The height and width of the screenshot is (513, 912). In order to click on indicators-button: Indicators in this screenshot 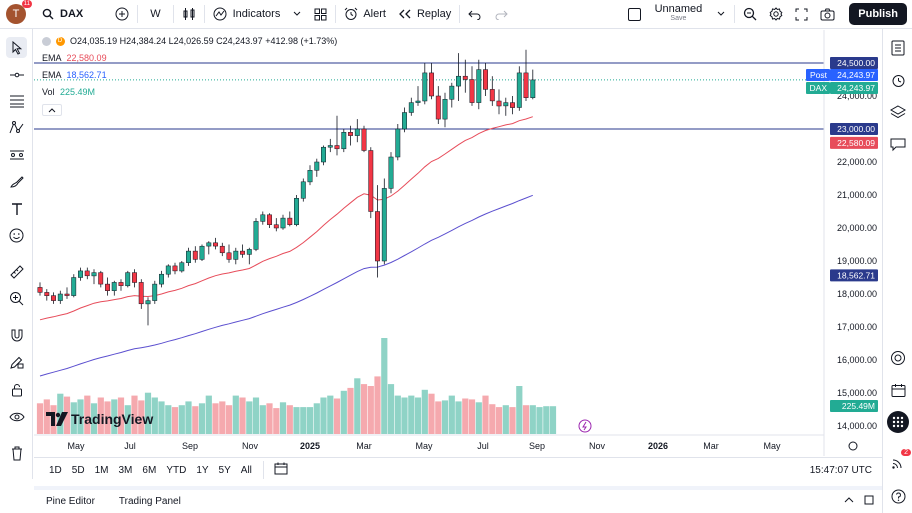, I will do `click(247, 14)`.